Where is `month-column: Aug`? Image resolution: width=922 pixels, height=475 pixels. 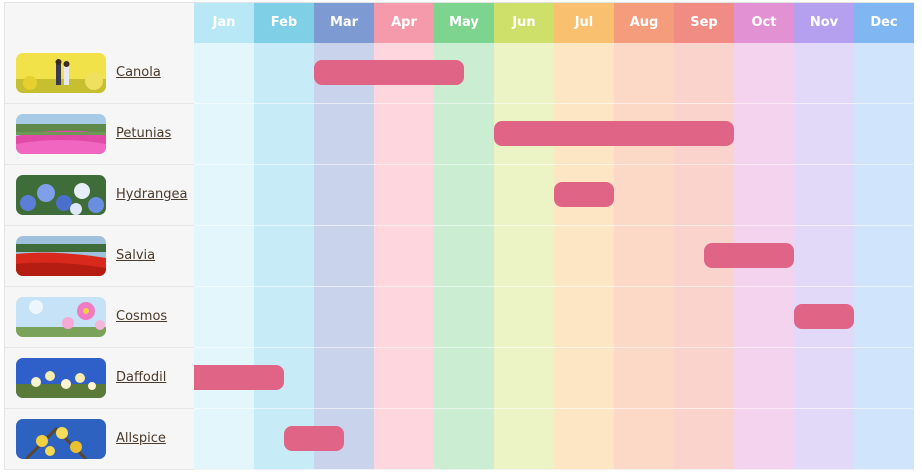
month-column: Aug is located at coordinates (644, 236).